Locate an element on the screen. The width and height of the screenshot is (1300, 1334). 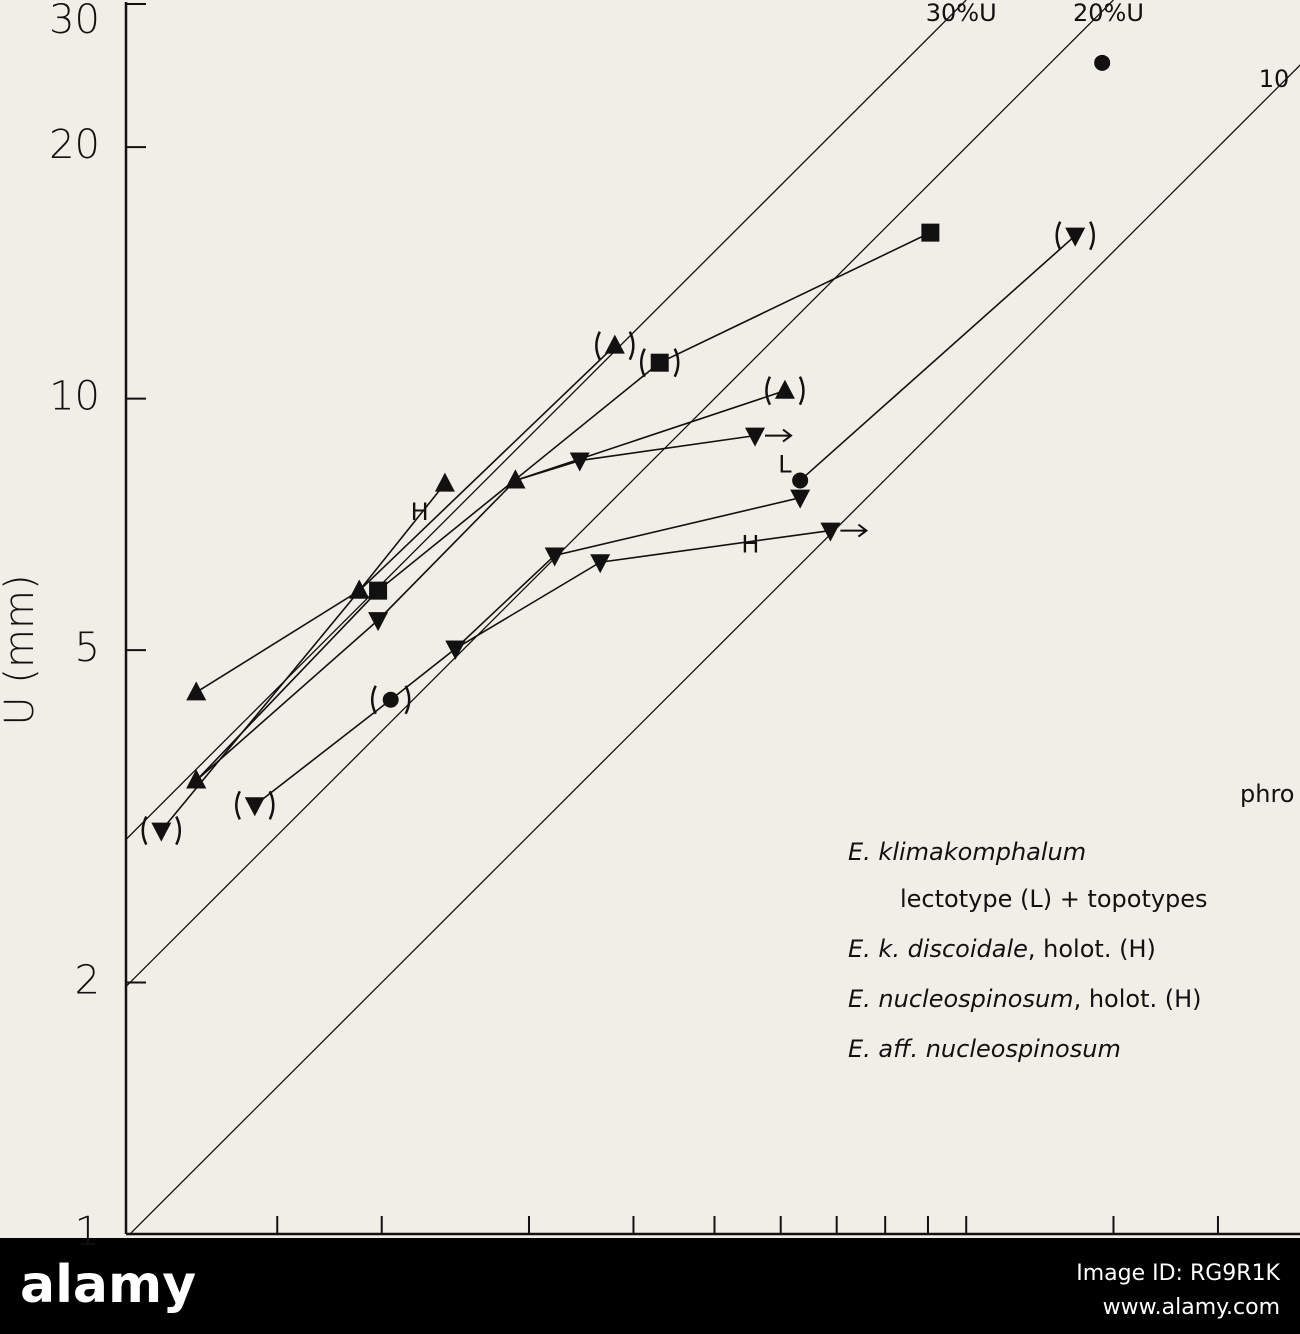
watermark-bar is located at coordinates (650, 1286).